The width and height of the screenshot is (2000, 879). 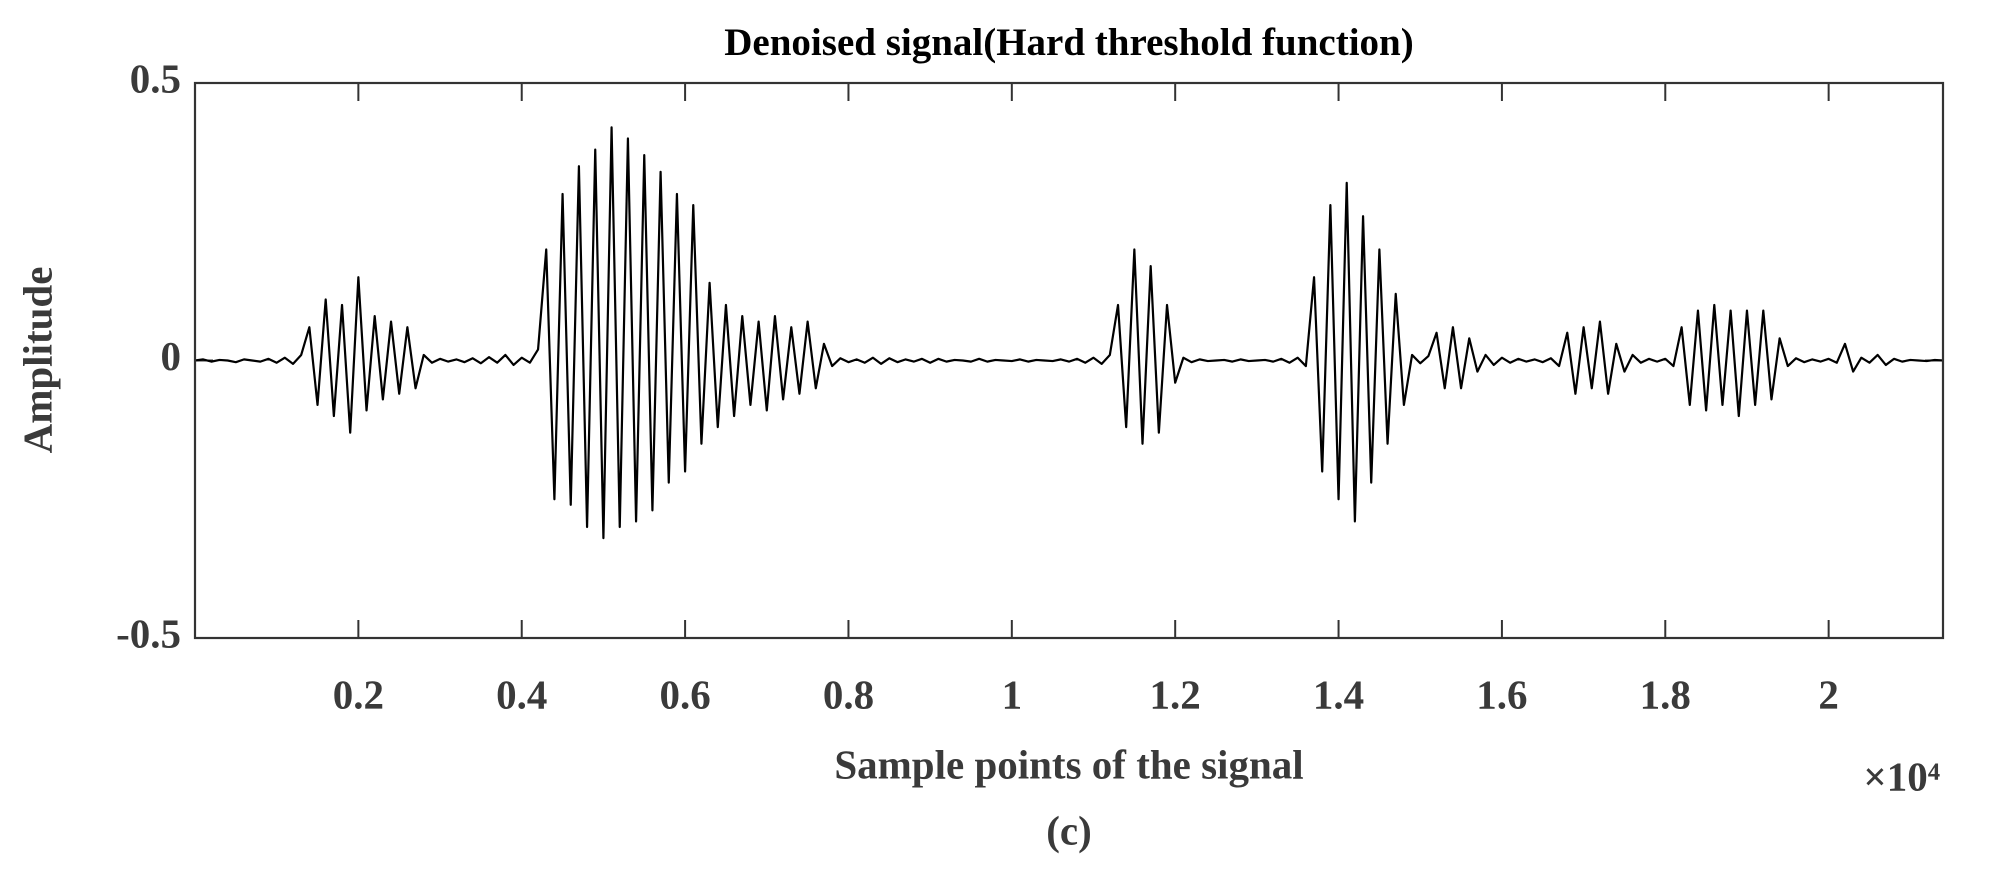 I want to click on x-tick-label: 0.8, so click(x=848, y=694).